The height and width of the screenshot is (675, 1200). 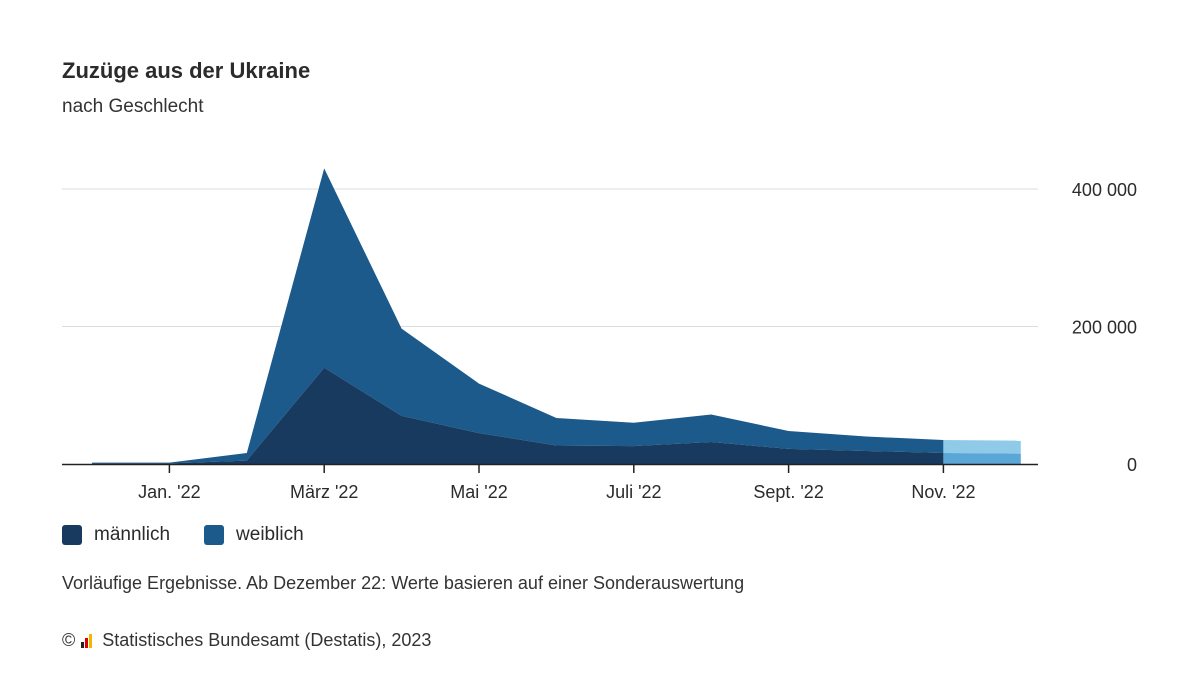 I want to click on legend-label-weiblich: weiblich, so click(x=270, y=534).